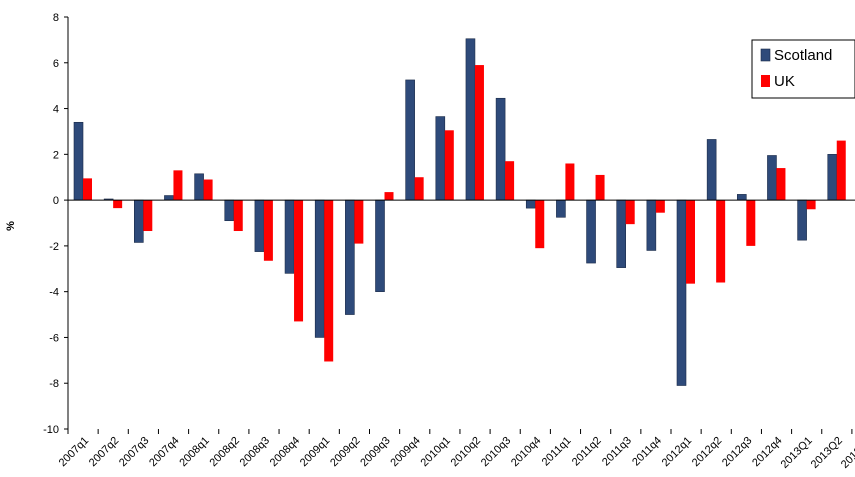  I want to click on y-tick-label: -2, so click(54, 247).